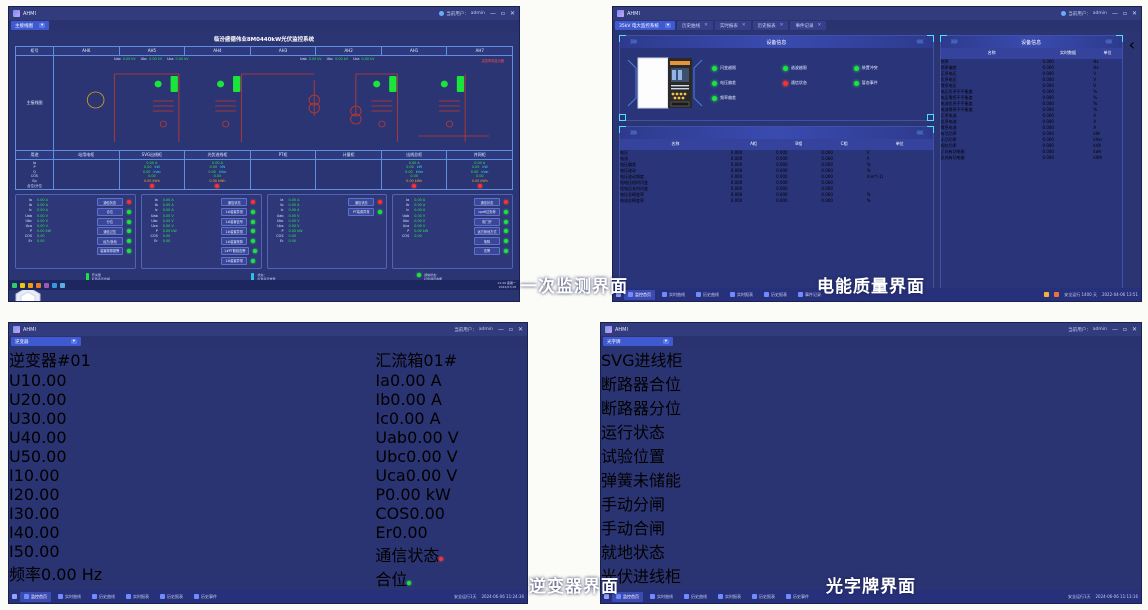  What do you see at coordinates (665, 596) in the screenshot?
I see `nav-label: 实时曲线` at bounding box center [665, 596].